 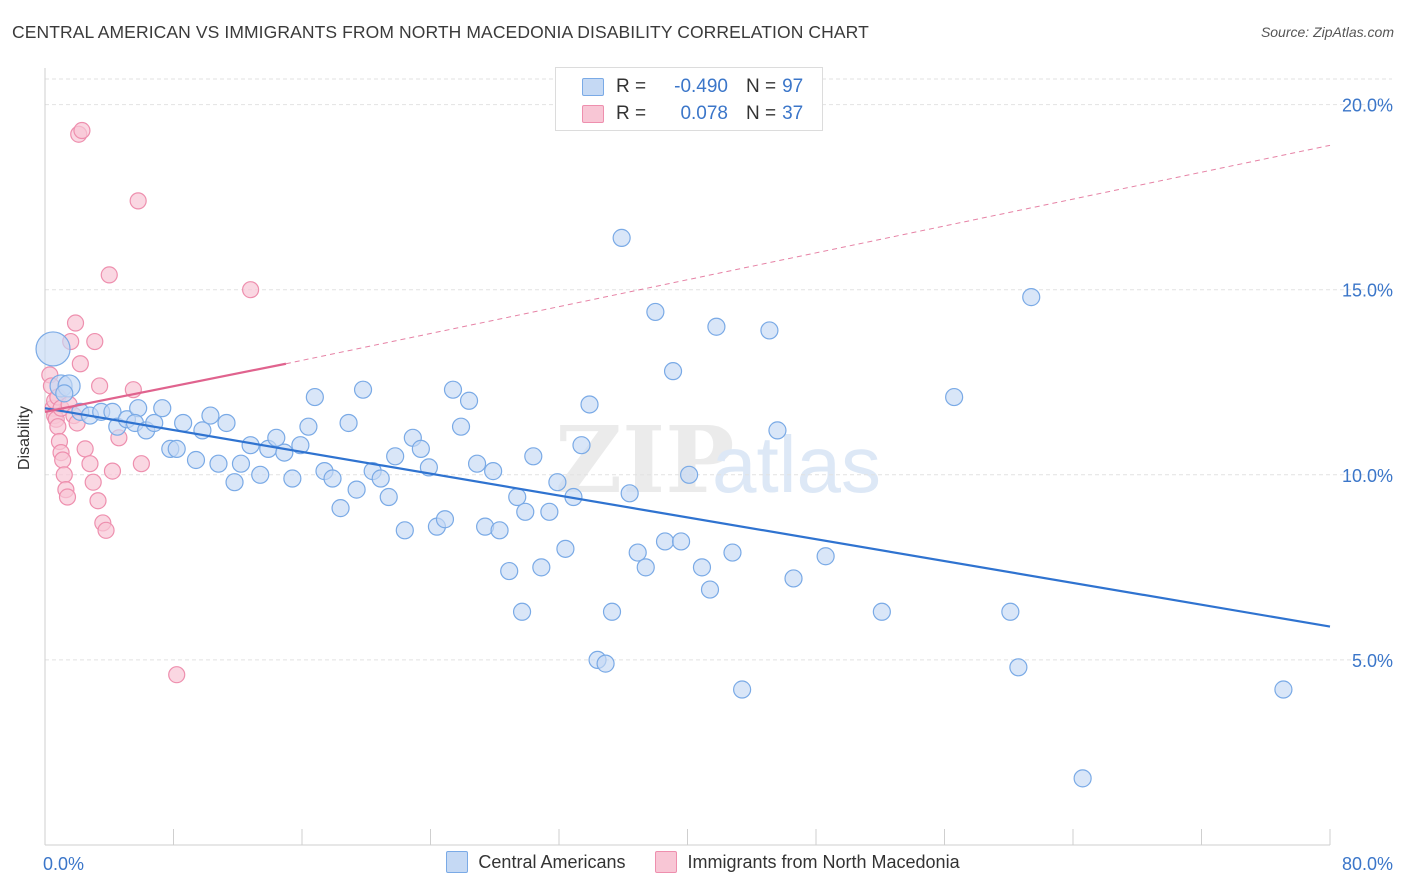 What do you see at coordinates (1327, 32) in the screenshot?
I see `source-label: Source: ZipAtlas.com` at bounding box center [1327, 32].